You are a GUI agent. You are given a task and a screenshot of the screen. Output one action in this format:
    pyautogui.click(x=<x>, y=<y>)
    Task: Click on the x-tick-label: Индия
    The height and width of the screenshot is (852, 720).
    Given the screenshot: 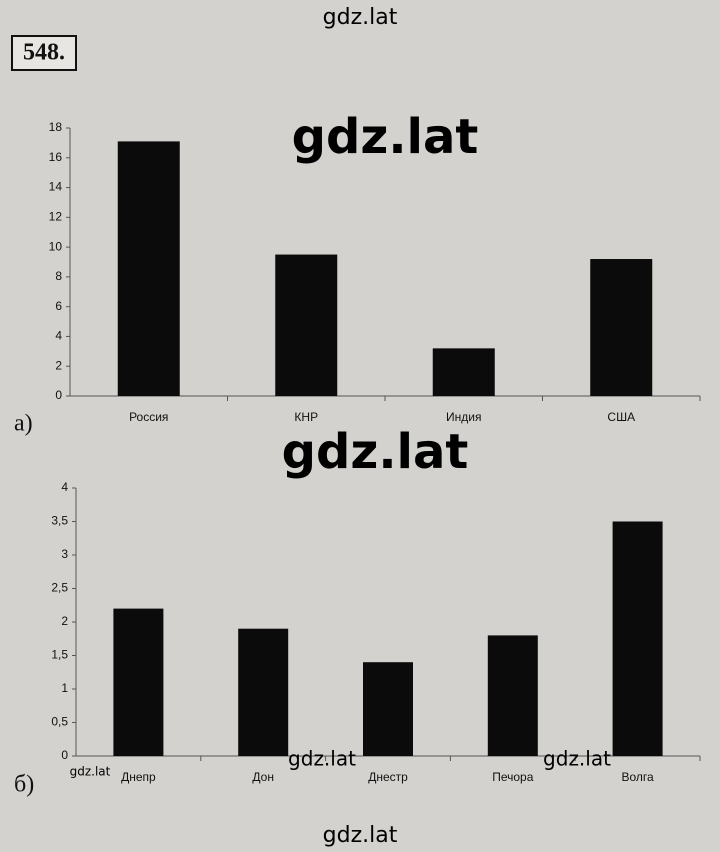 What is the action you would take?
    pyautogui.click(x=463, y=417)
    